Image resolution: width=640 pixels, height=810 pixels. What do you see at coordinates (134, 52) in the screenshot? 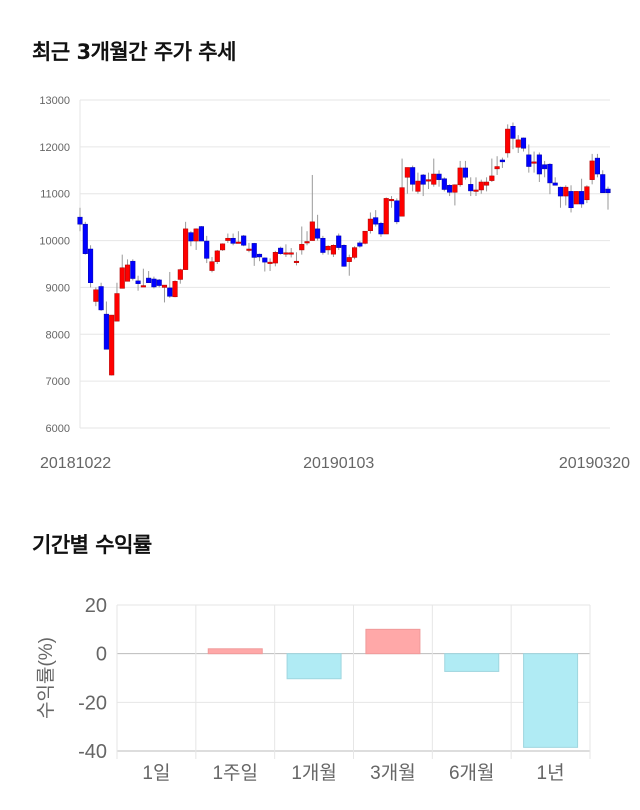
I see `stock-trend-title: 최근 3개월간 주가 추세` at bounding box center [134, 52].